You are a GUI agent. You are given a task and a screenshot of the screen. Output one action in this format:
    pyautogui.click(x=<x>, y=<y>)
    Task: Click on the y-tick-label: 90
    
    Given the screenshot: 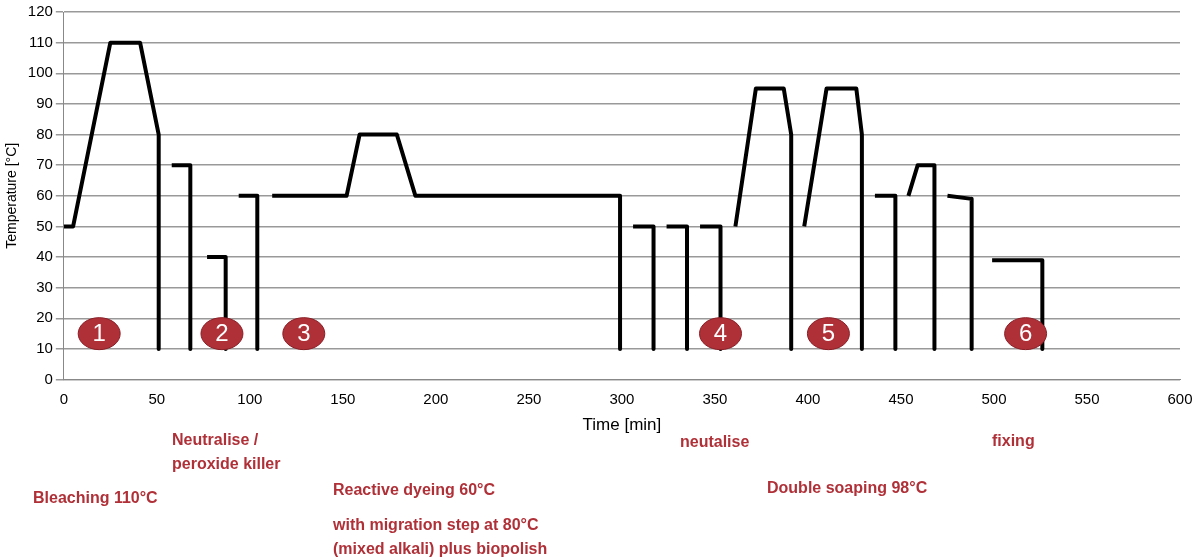 What is the action you would take?
    pyautogui.click(x=44, y=103)
    